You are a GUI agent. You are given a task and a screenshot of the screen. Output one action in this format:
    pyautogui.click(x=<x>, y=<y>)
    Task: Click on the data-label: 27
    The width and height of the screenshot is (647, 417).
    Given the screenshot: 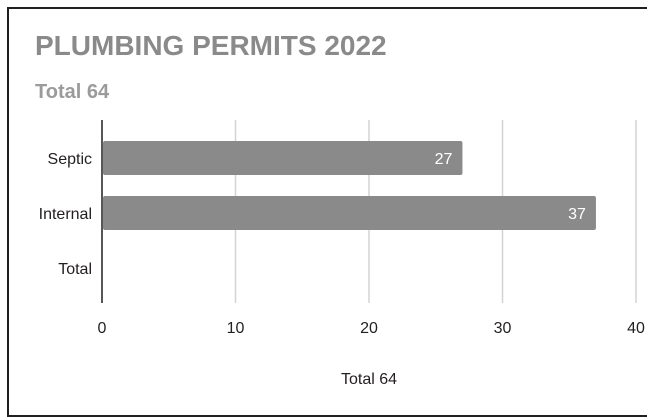 What is the action you would take?
    pyautogui.click(x=444, y=159)
    